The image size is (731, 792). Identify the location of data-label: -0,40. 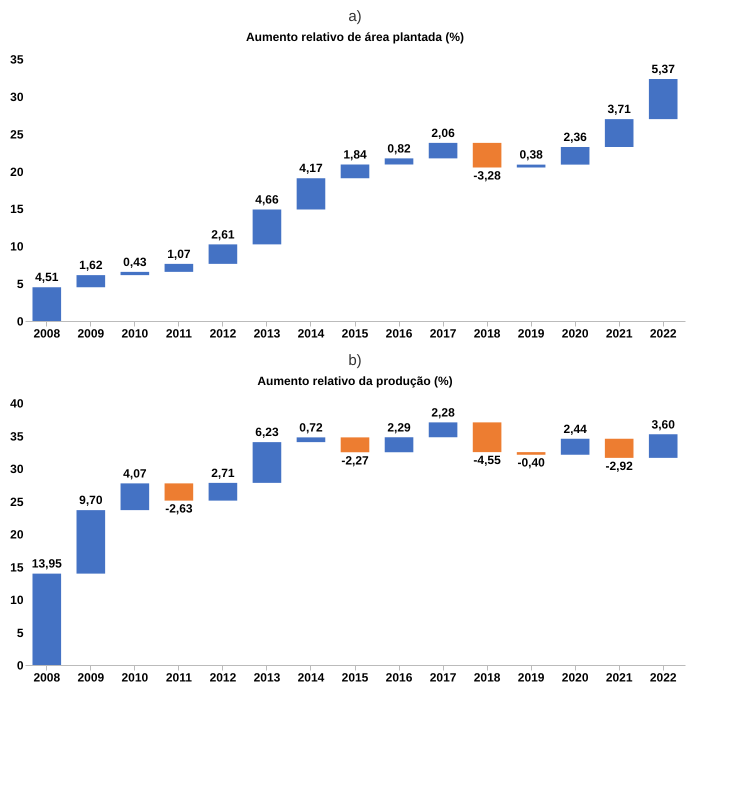
(531, 463).